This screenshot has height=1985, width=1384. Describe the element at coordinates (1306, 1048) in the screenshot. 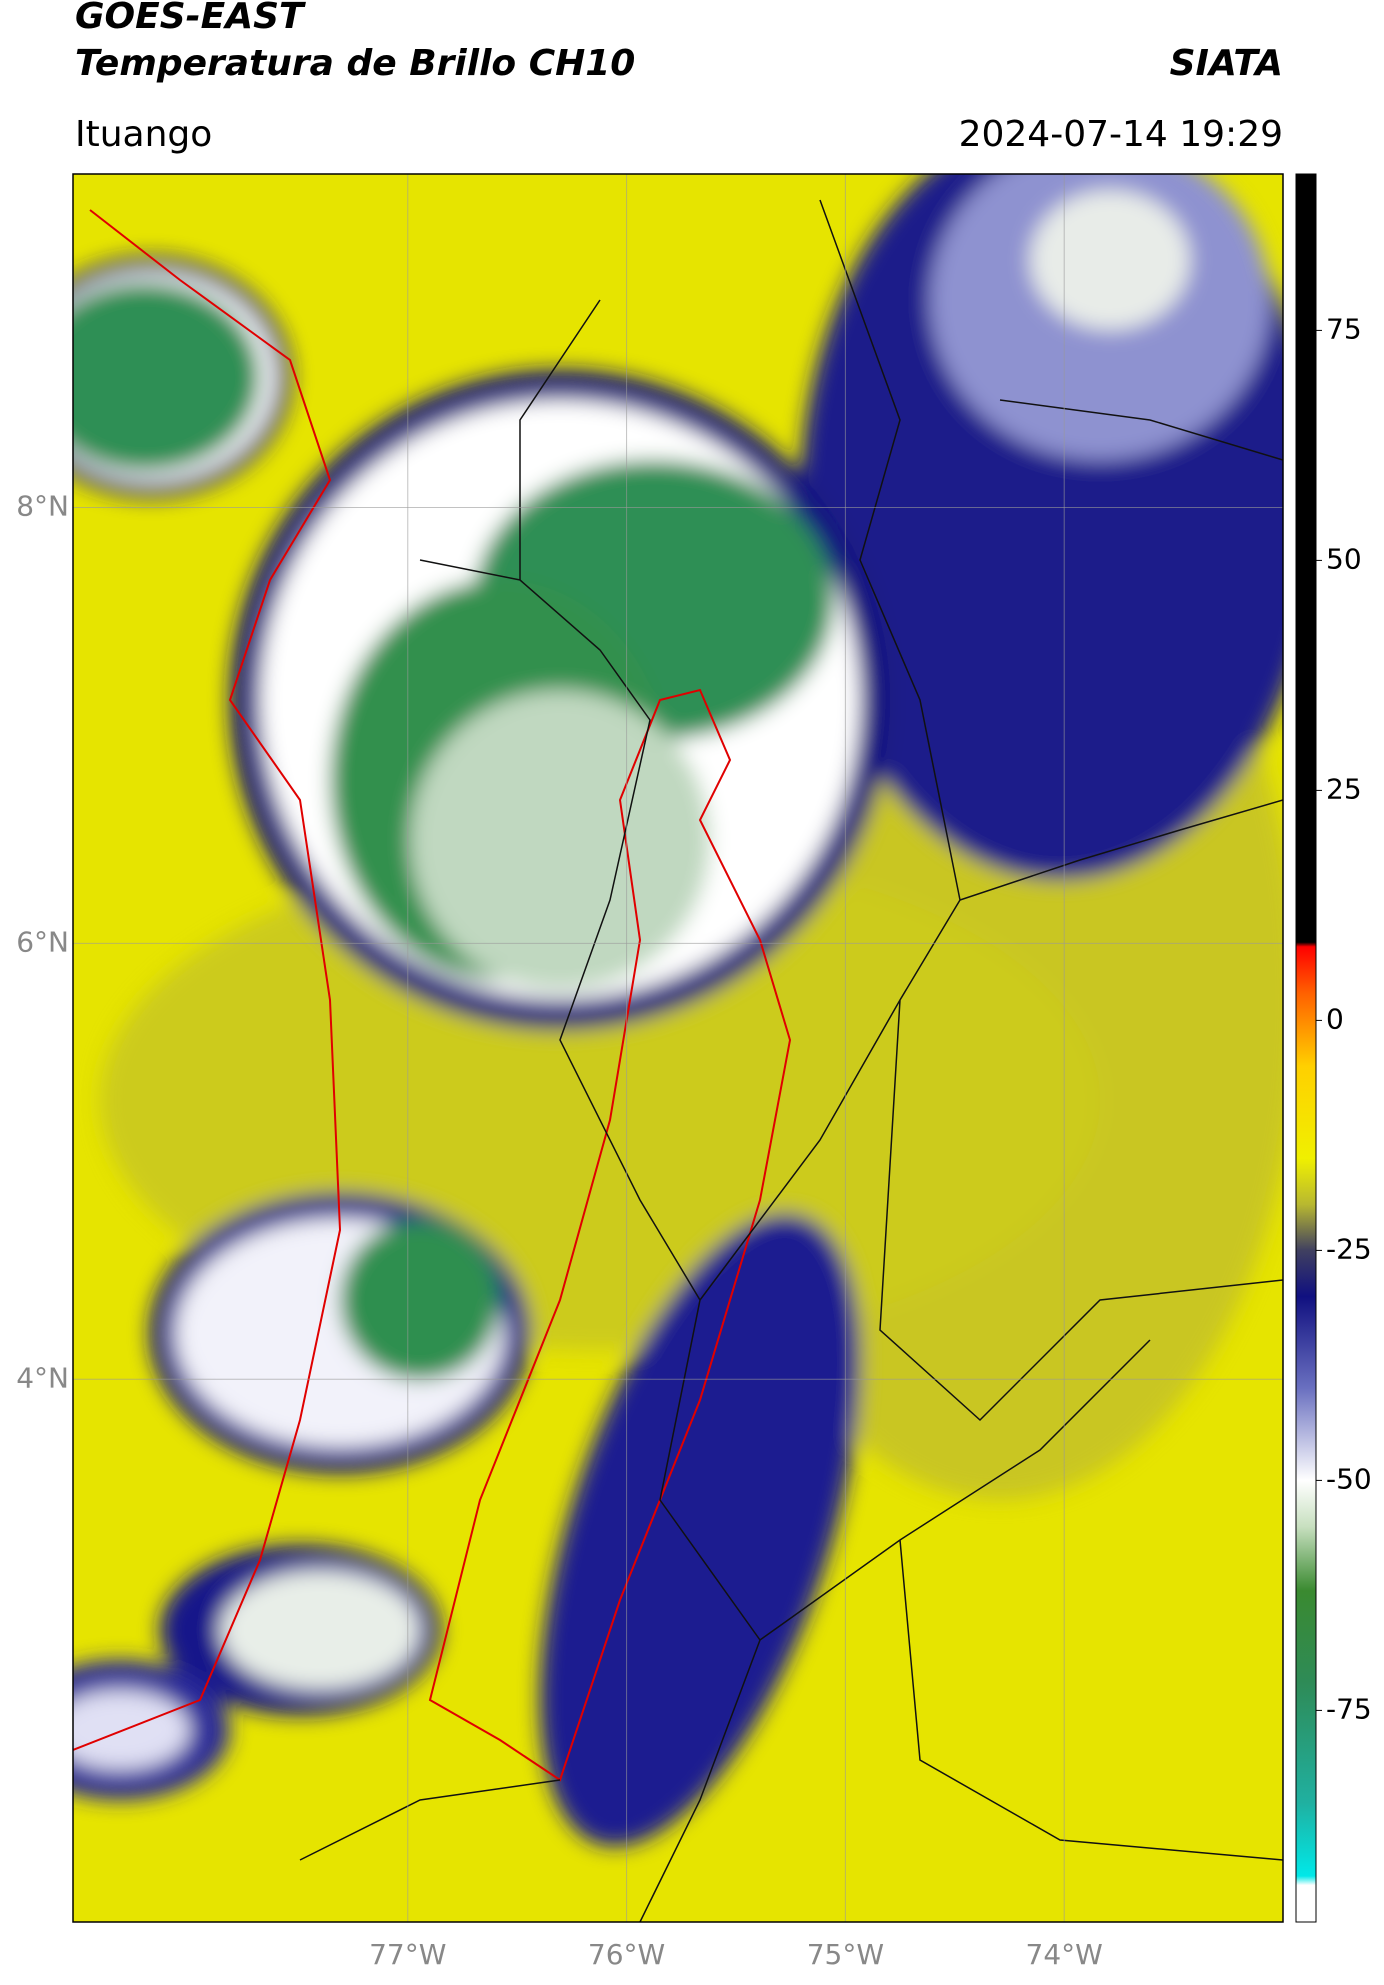

I see `colorbar` at that location.